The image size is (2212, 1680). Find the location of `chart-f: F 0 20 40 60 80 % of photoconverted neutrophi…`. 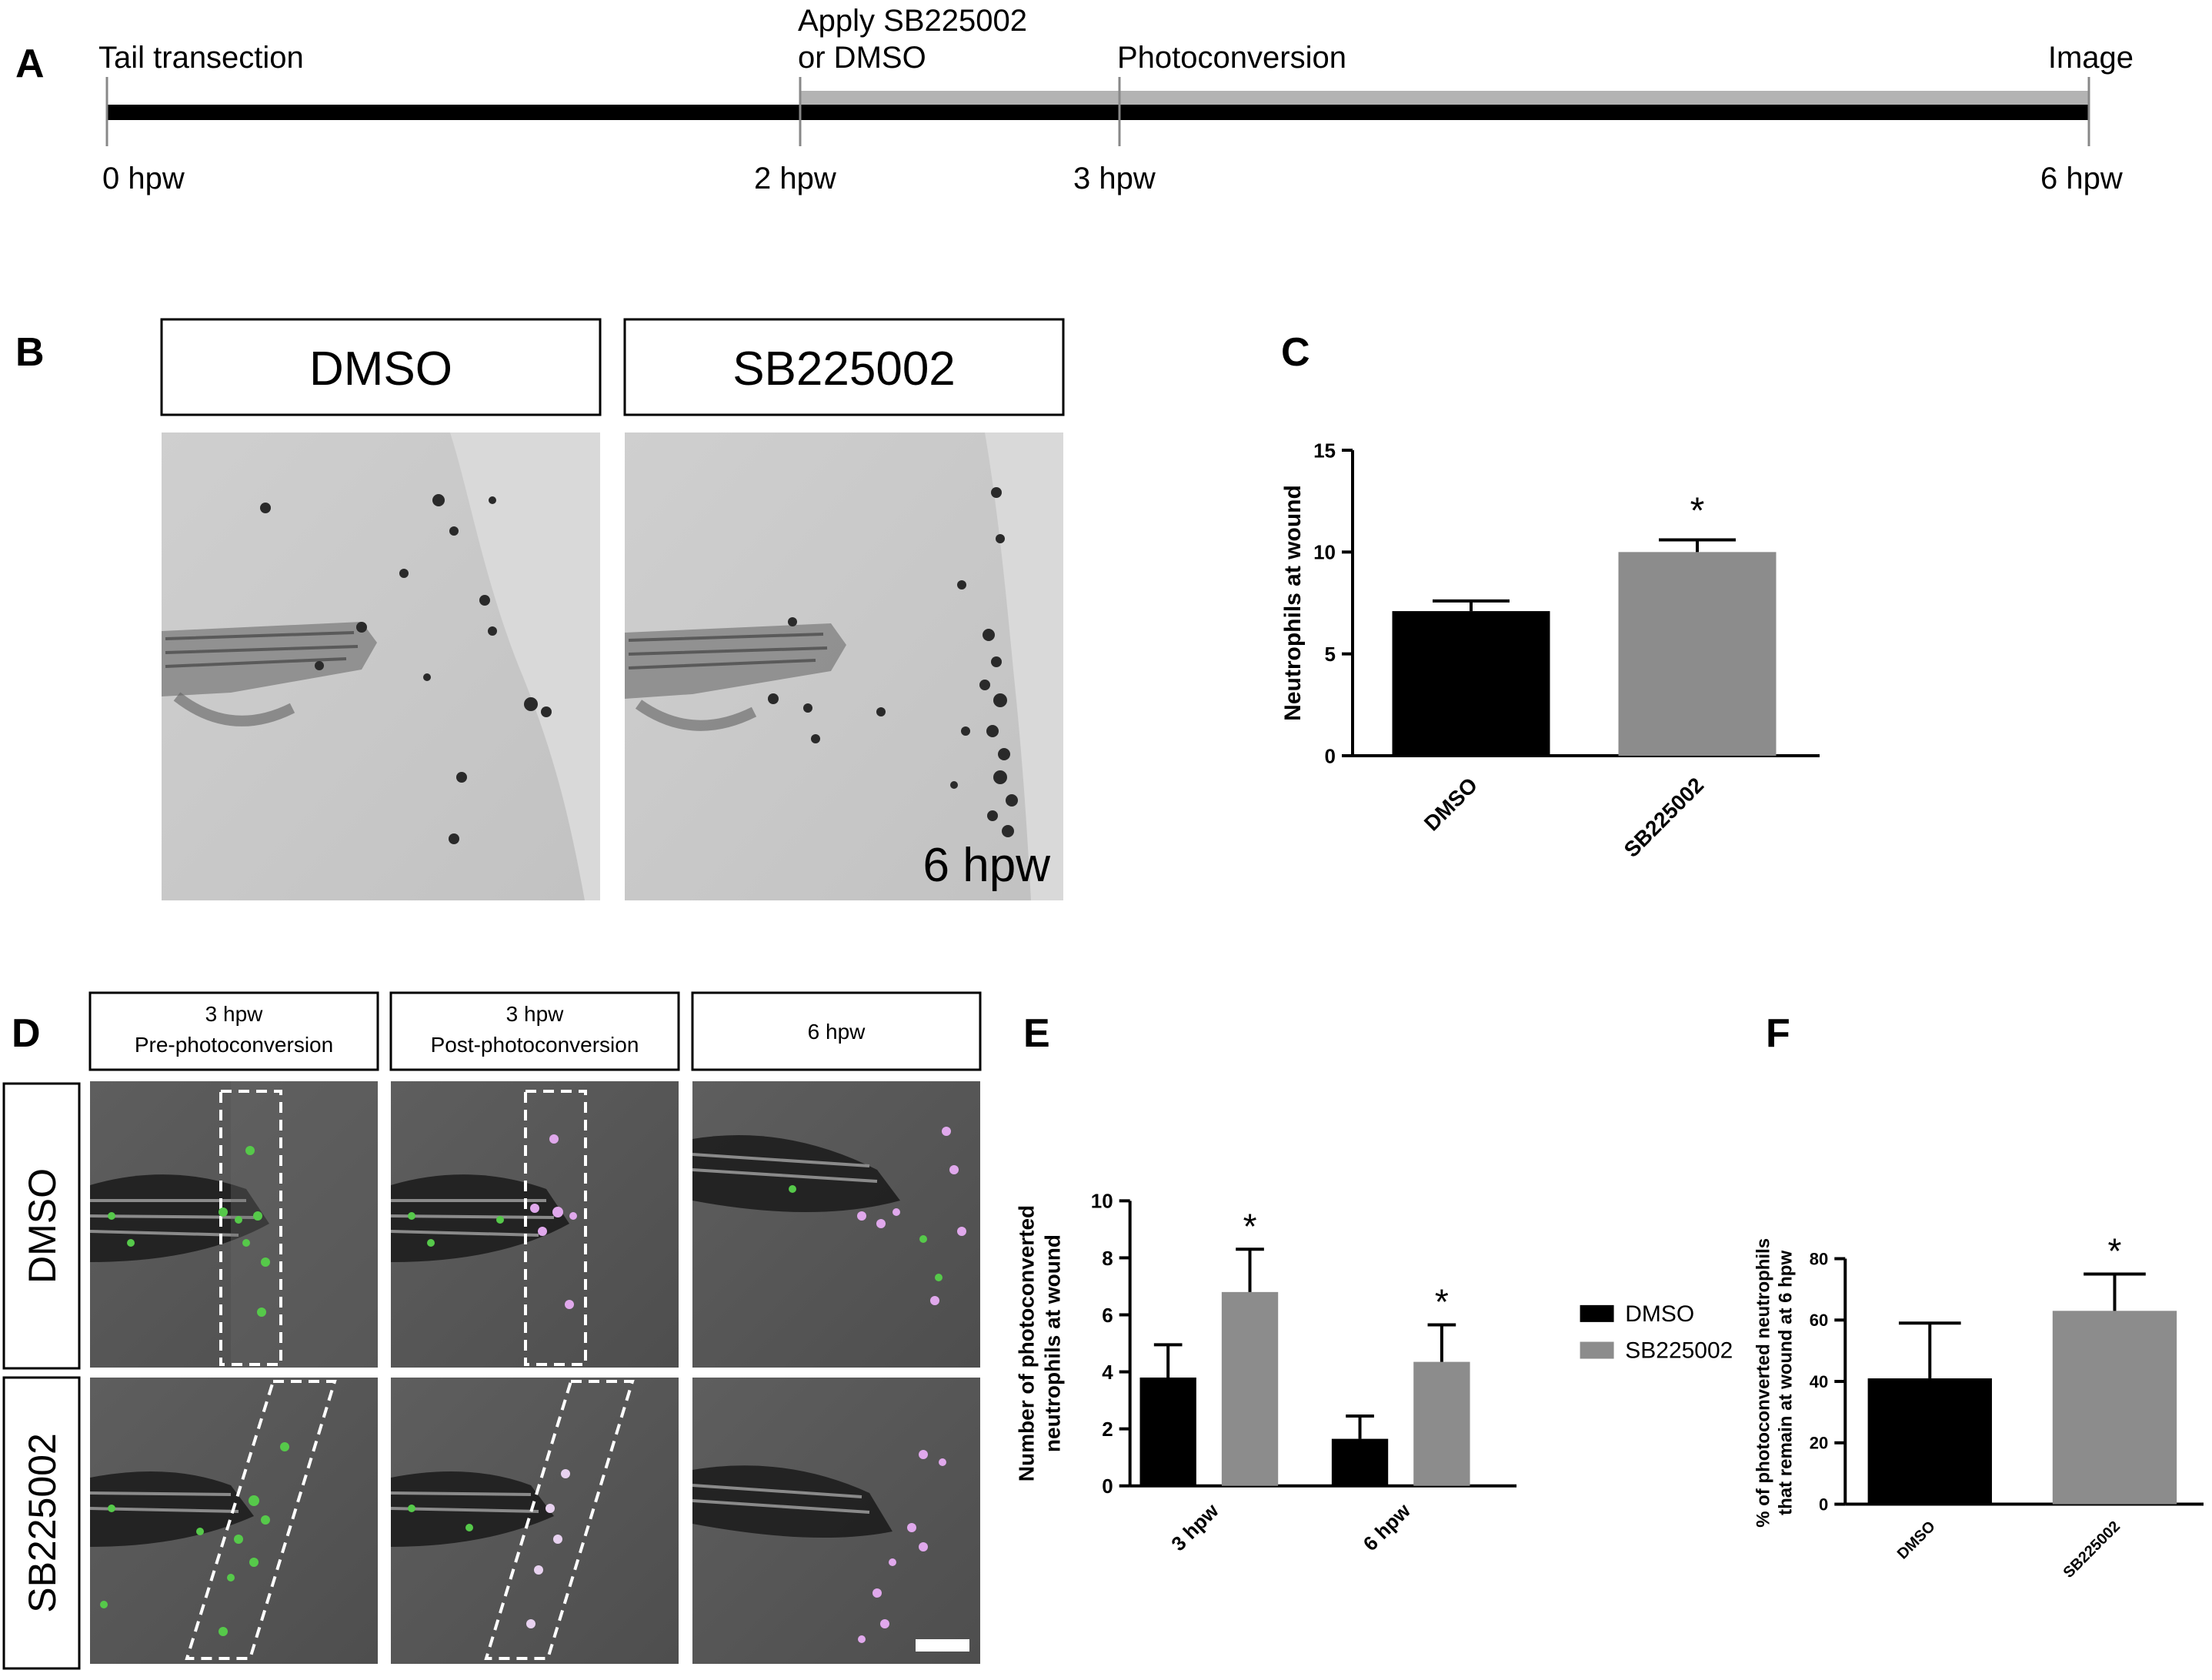

chart-f: F 0 20 40 60 80 % of photoconverted neutrophi… is located at coordinates (1978, 1296).